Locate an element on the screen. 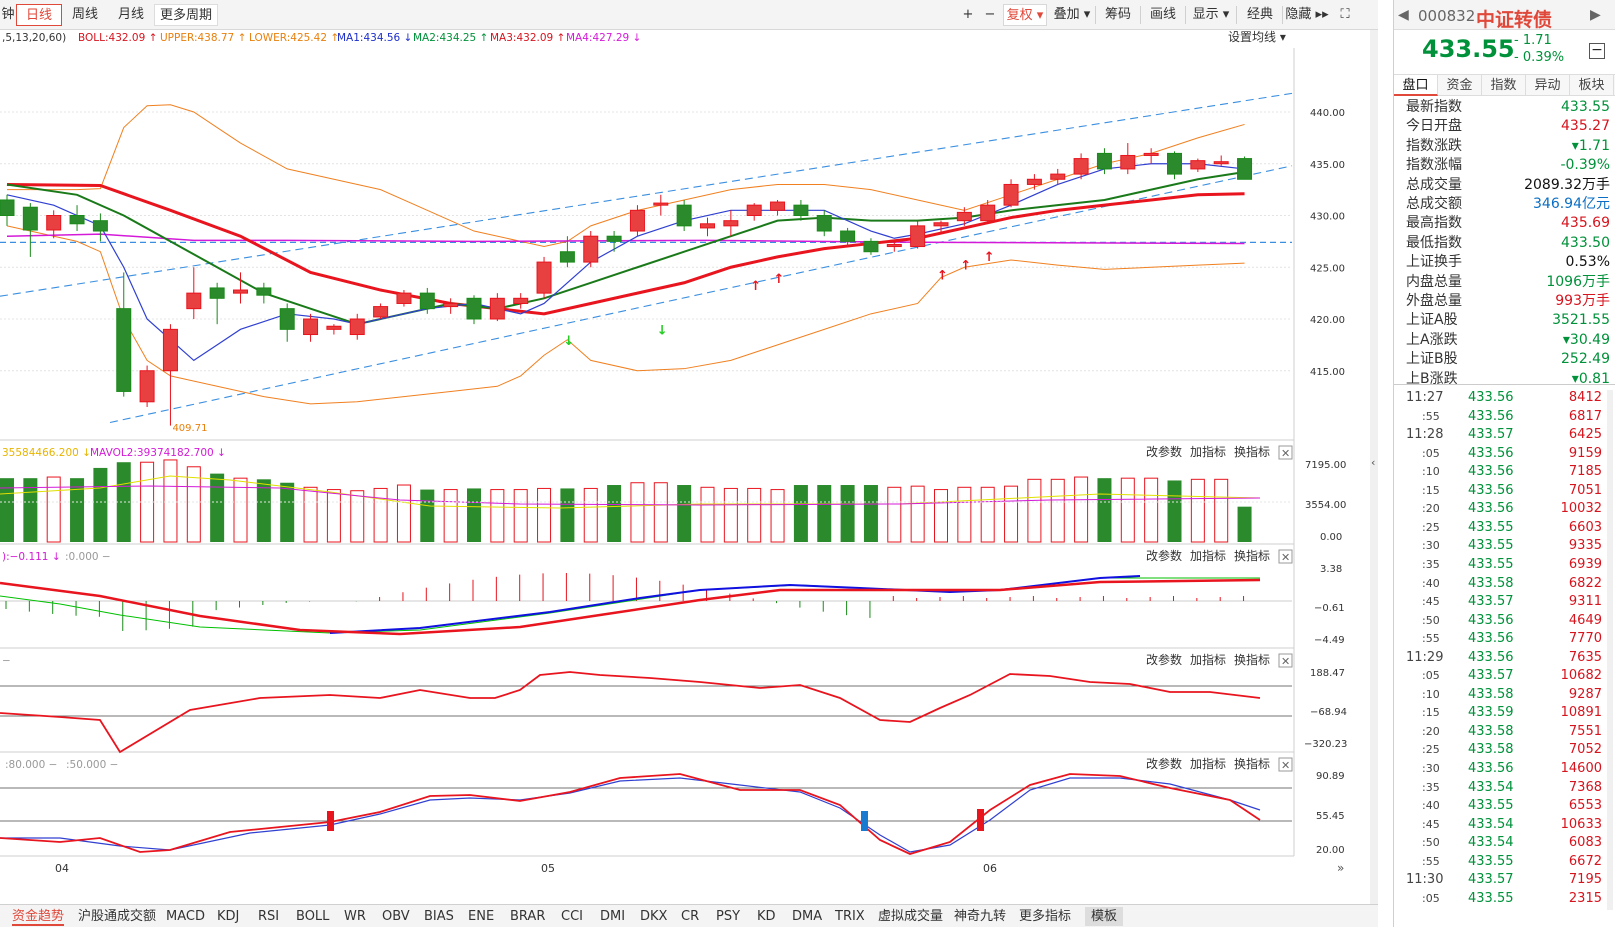  tab-capital-trend: 资金趋势 is located at coordinates (38, 917).